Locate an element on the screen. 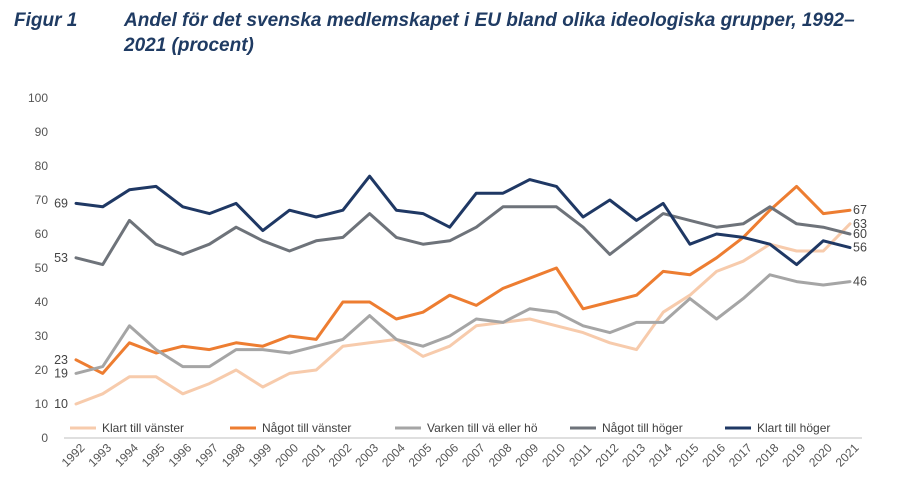  y-tick-label: 80 is located at coordinates (42, 166).